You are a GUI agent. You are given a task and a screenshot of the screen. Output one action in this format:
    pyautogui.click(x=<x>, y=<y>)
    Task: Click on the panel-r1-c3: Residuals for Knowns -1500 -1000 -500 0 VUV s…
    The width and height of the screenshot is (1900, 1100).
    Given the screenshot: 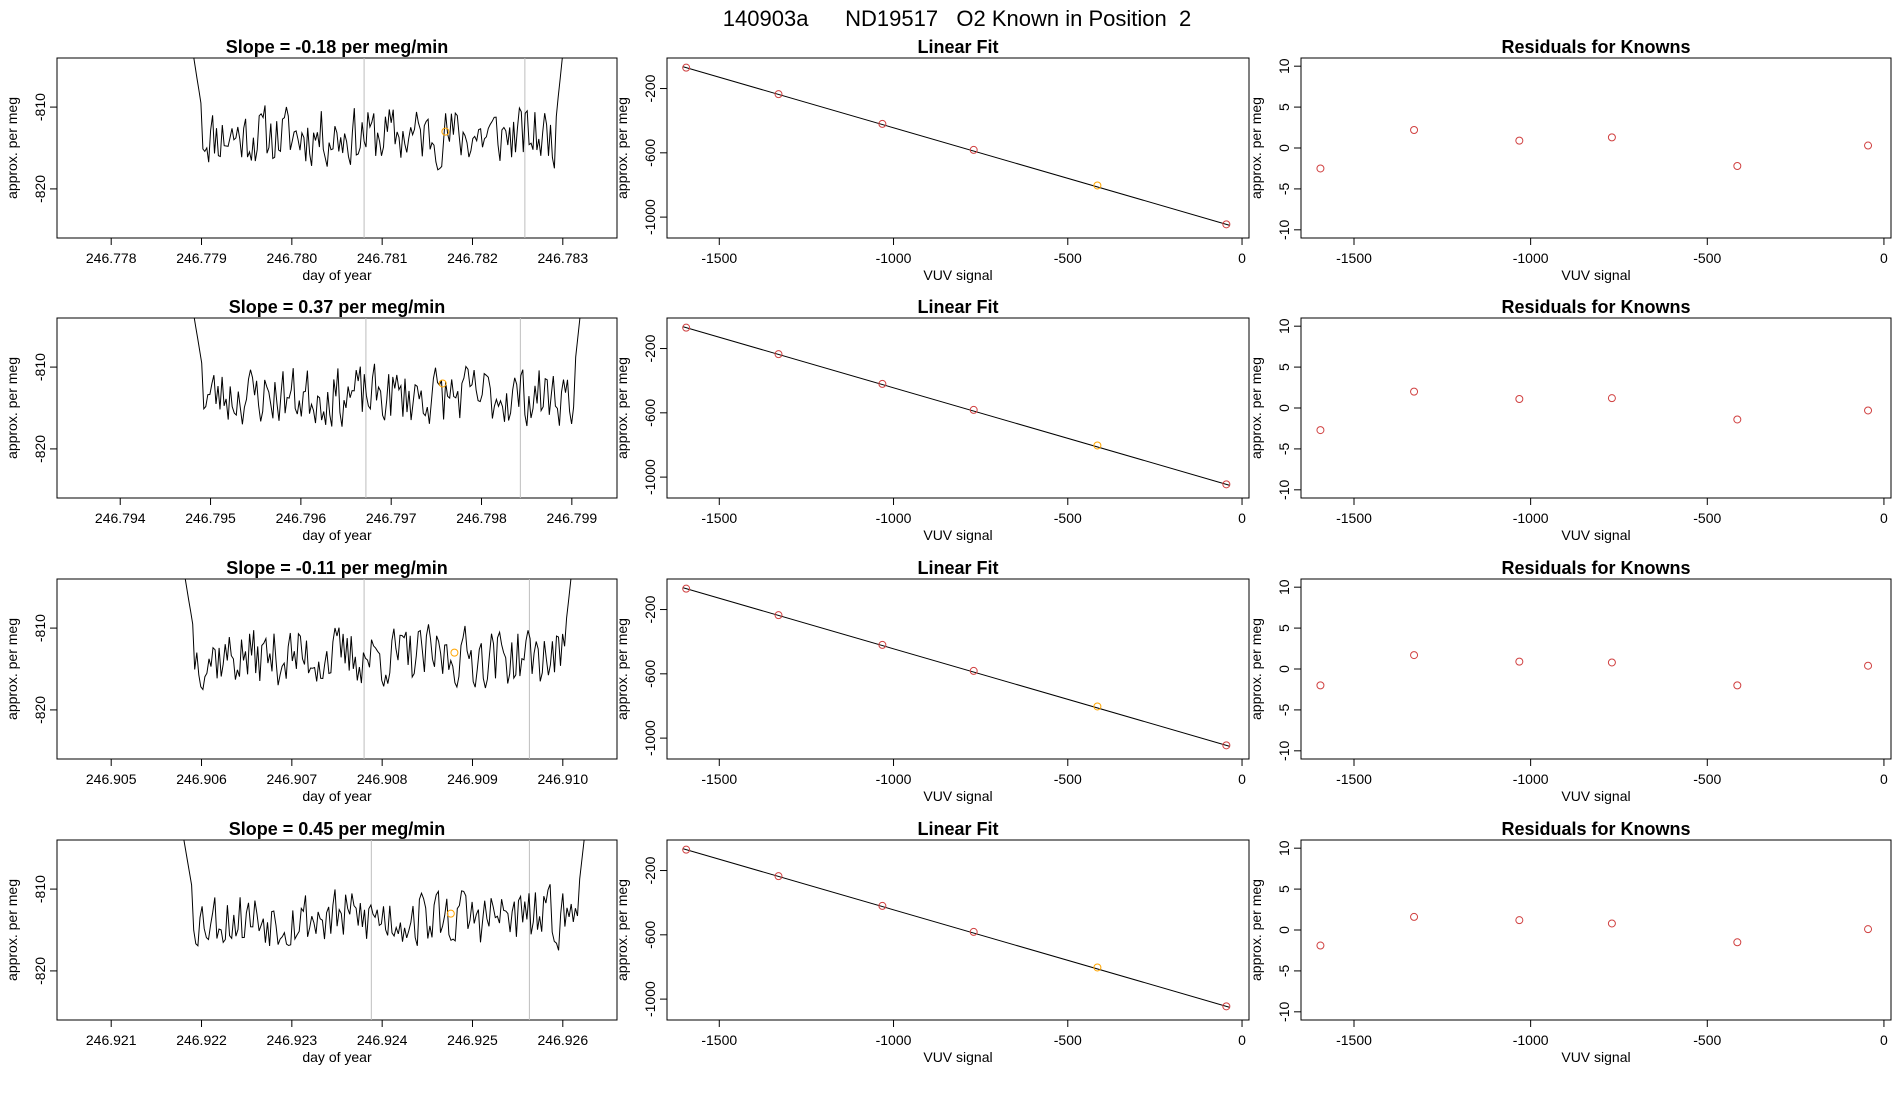 What is the action you would take?
    pyautogui.click(x=1570, y=160)
    